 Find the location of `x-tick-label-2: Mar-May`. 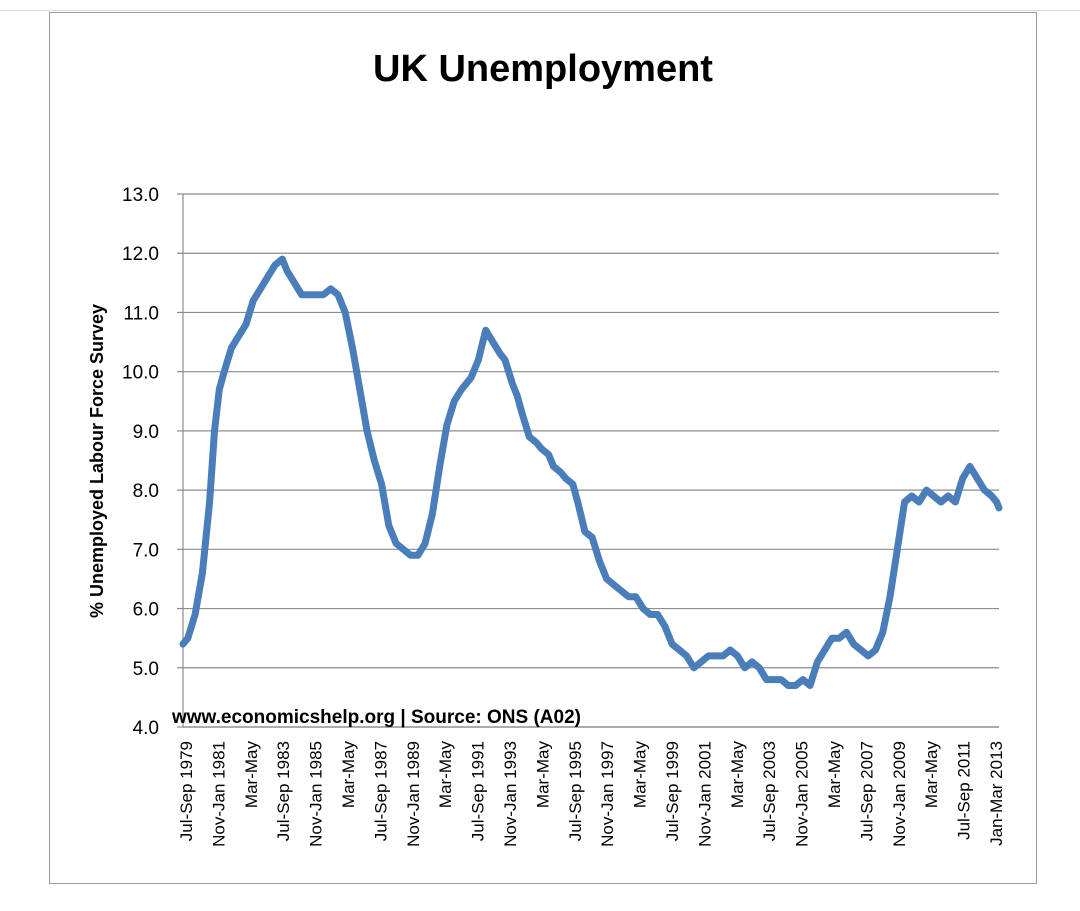

x-tick-label-2: Mar-May is located at coordinates (251, 775).